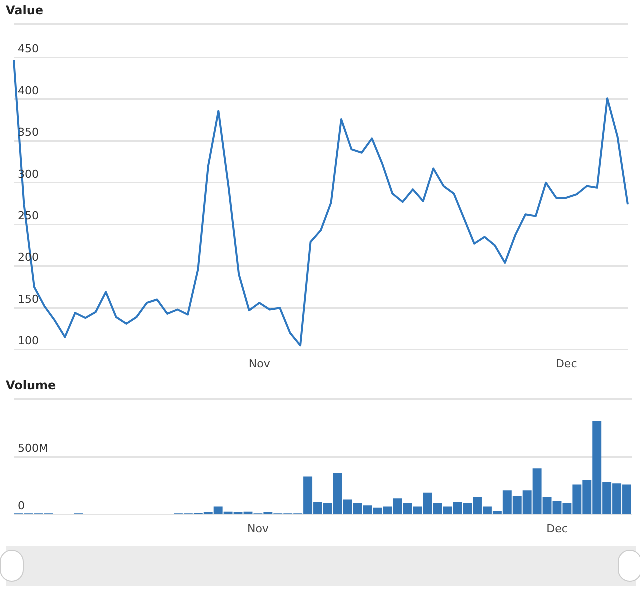 This screenshot has height=590, width=640. Describe the element at coordinates (25, 10) in the screenshot. I see `chart-title: Value` at that location.